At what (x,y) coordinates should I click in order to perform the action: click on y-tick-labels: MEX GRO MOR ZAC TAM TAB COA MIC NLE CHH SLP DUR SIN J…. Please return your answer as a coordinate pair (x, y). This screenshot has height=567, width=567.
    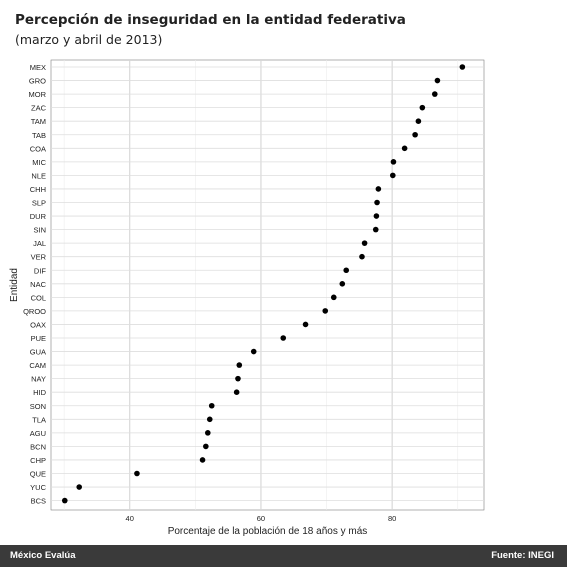
    Looking at the image, I should click on (35, 284).